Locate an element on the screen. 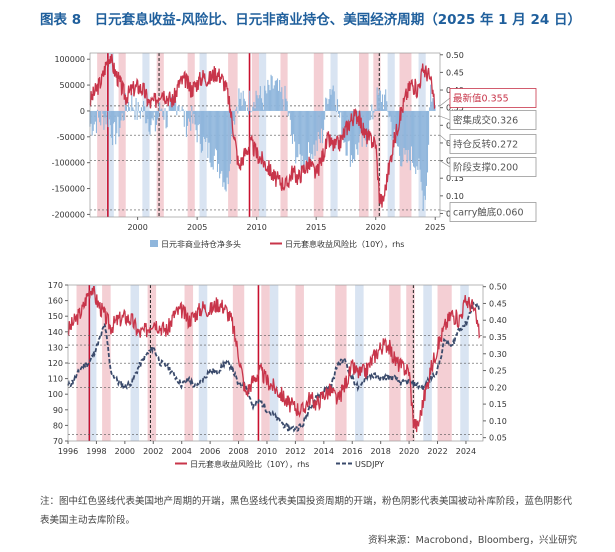 This screenshot has width=615, height=552. y-right-tick-label: 0.20 is located at coordinates (498, 387).